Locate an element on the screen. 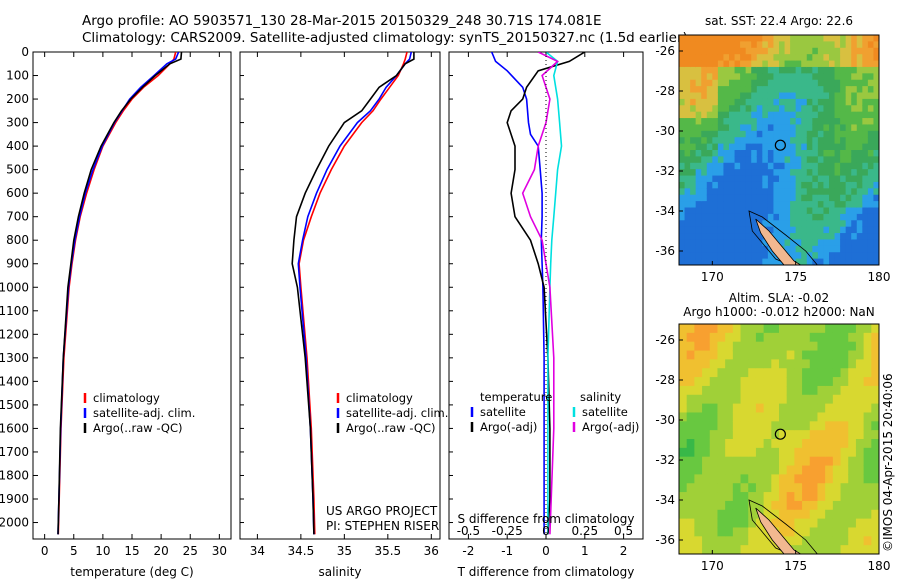 The height and width of the screenshot is (580, 900). map-x-tick-label: 175 is located at coordinates (795, 277).